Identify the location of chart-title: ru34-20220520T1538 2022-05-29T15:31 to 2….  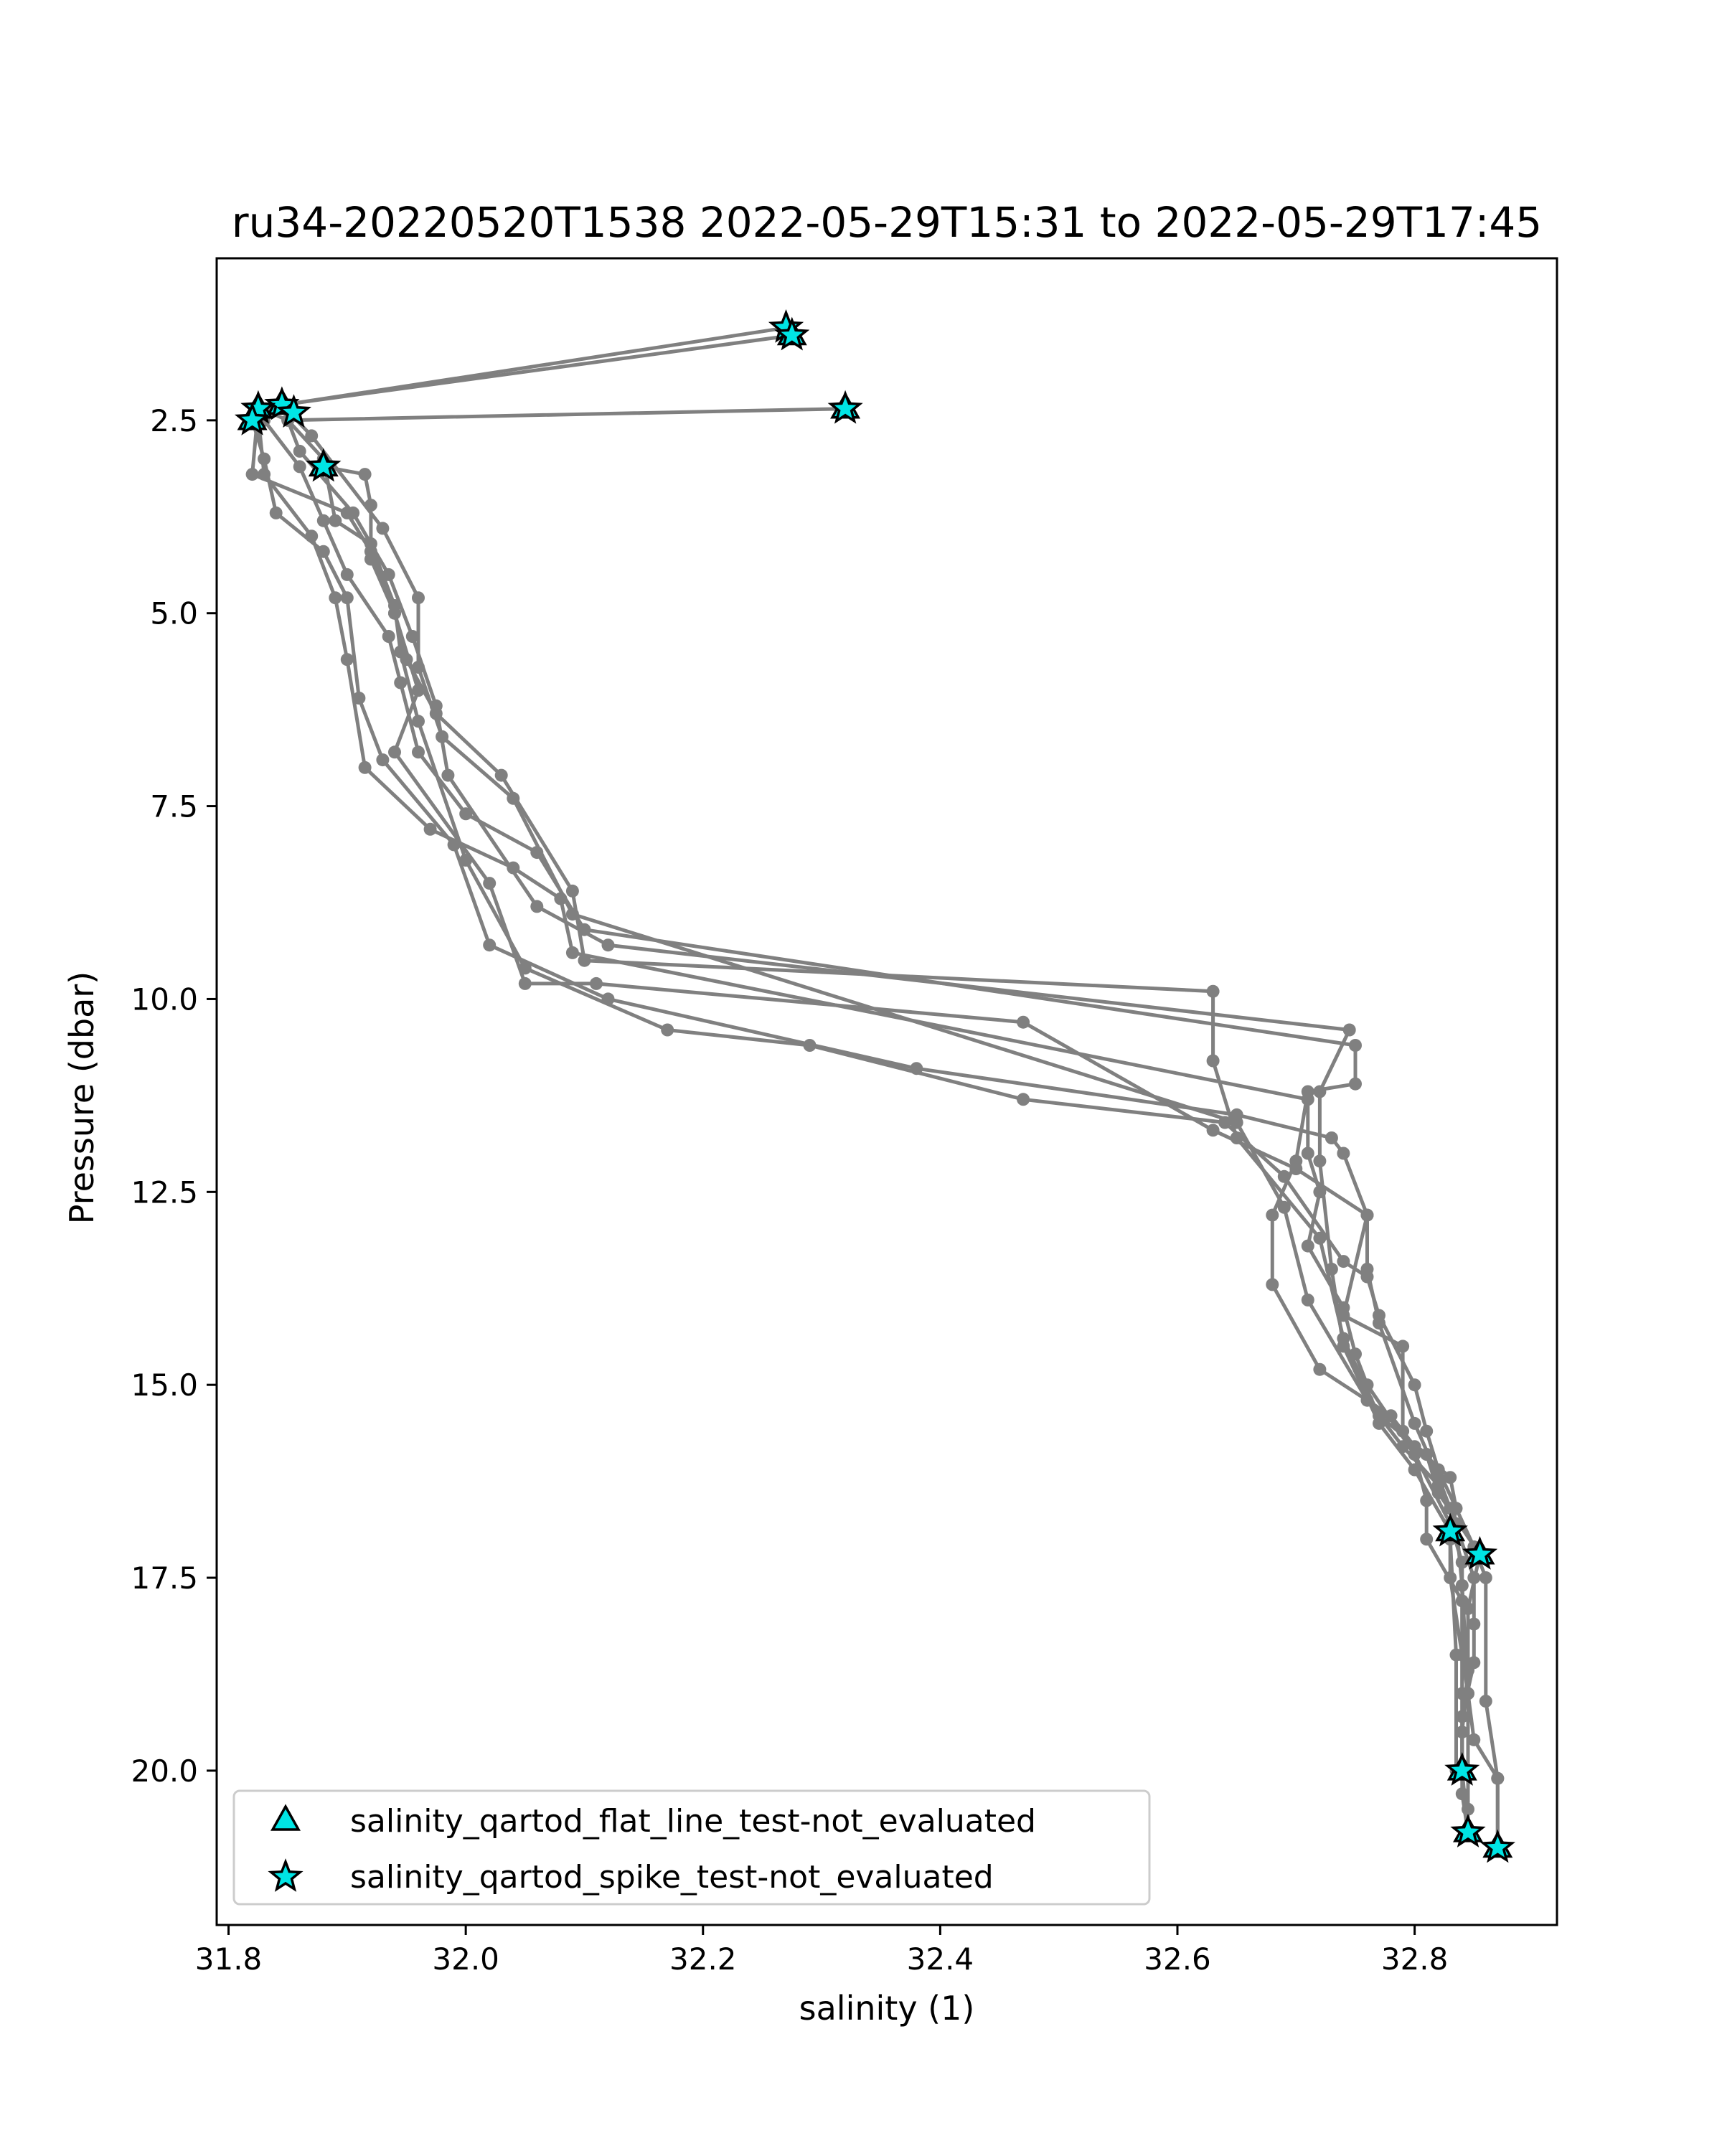
(887, 222).